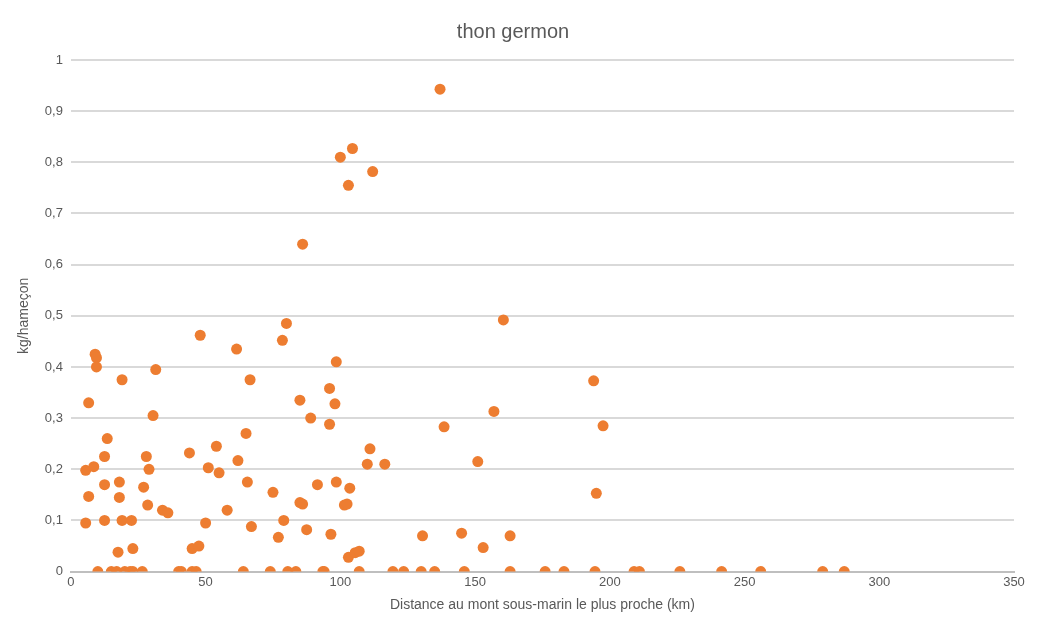  Describe the element at coordinates (340, 581) in the screenshot. I see `x-tick-label: 100` at that location.